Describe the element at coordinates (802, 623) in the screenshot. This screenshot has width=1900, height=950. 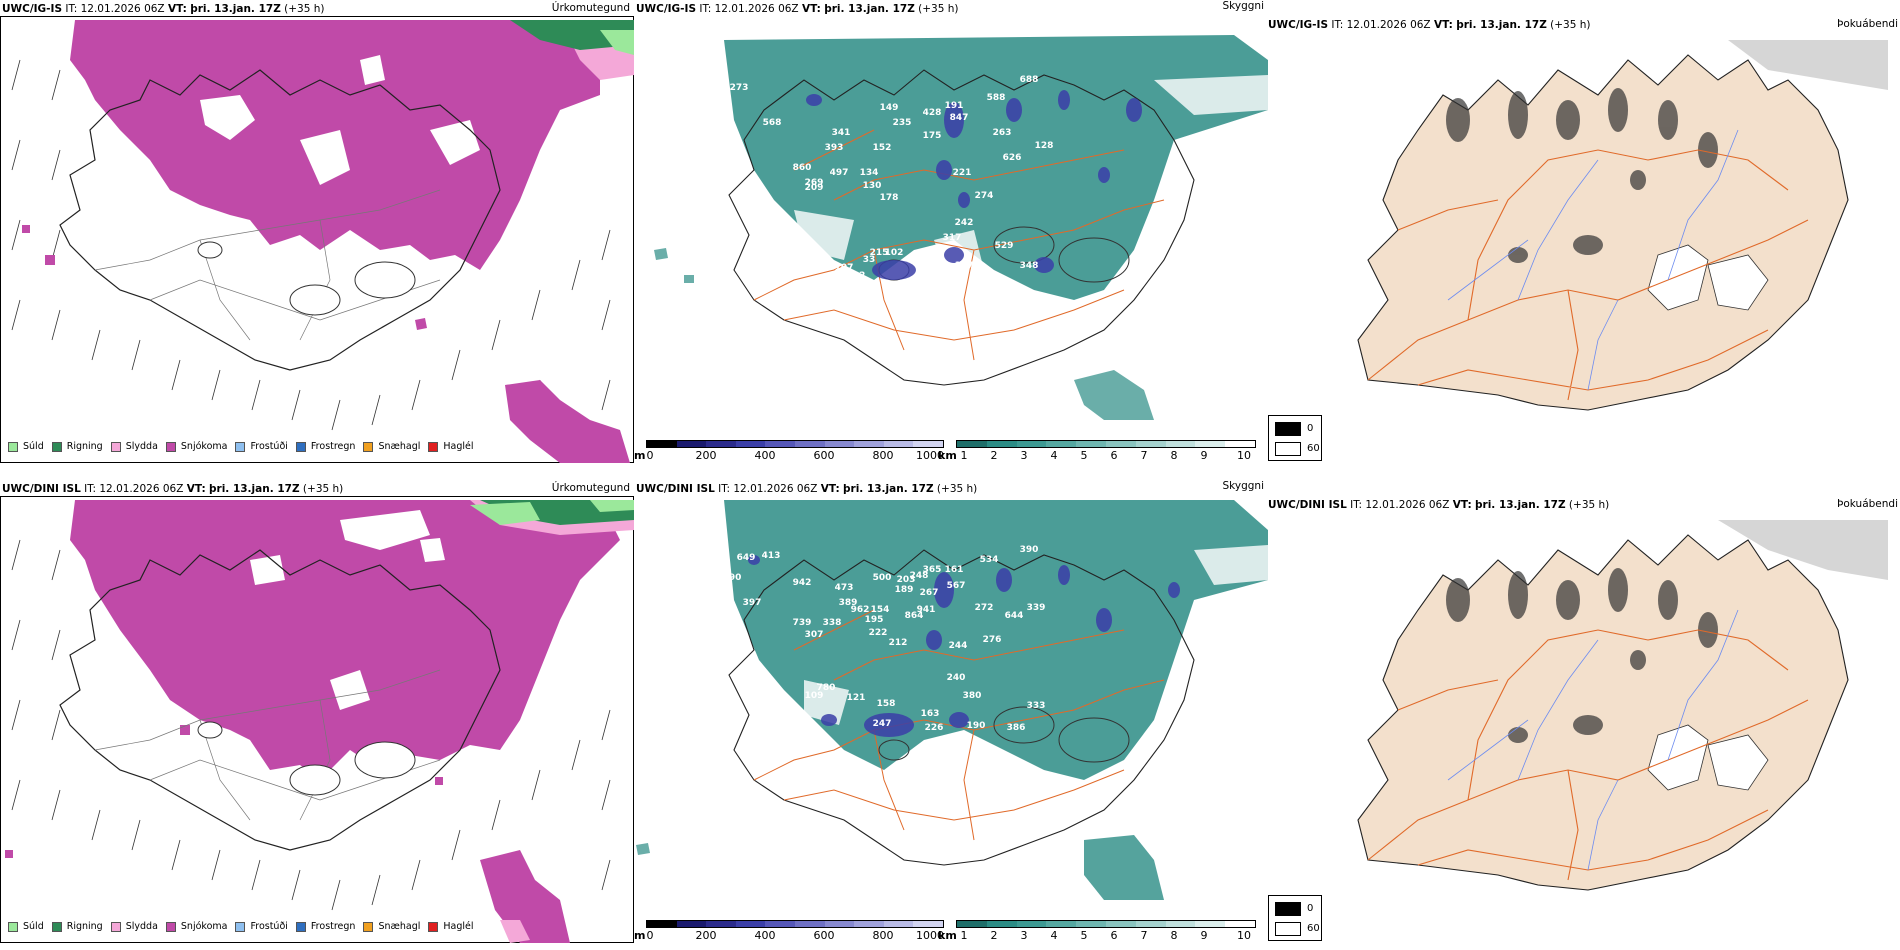
I see `cloud-base-label: 739` at that location.